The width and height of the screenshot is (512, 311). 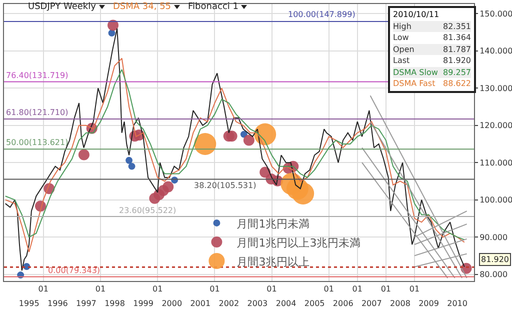 What do you see at coordinates (62, 7) in the screenshot?
I see `annotation: USDJPY Weekly` at bounding box center [62, 7].